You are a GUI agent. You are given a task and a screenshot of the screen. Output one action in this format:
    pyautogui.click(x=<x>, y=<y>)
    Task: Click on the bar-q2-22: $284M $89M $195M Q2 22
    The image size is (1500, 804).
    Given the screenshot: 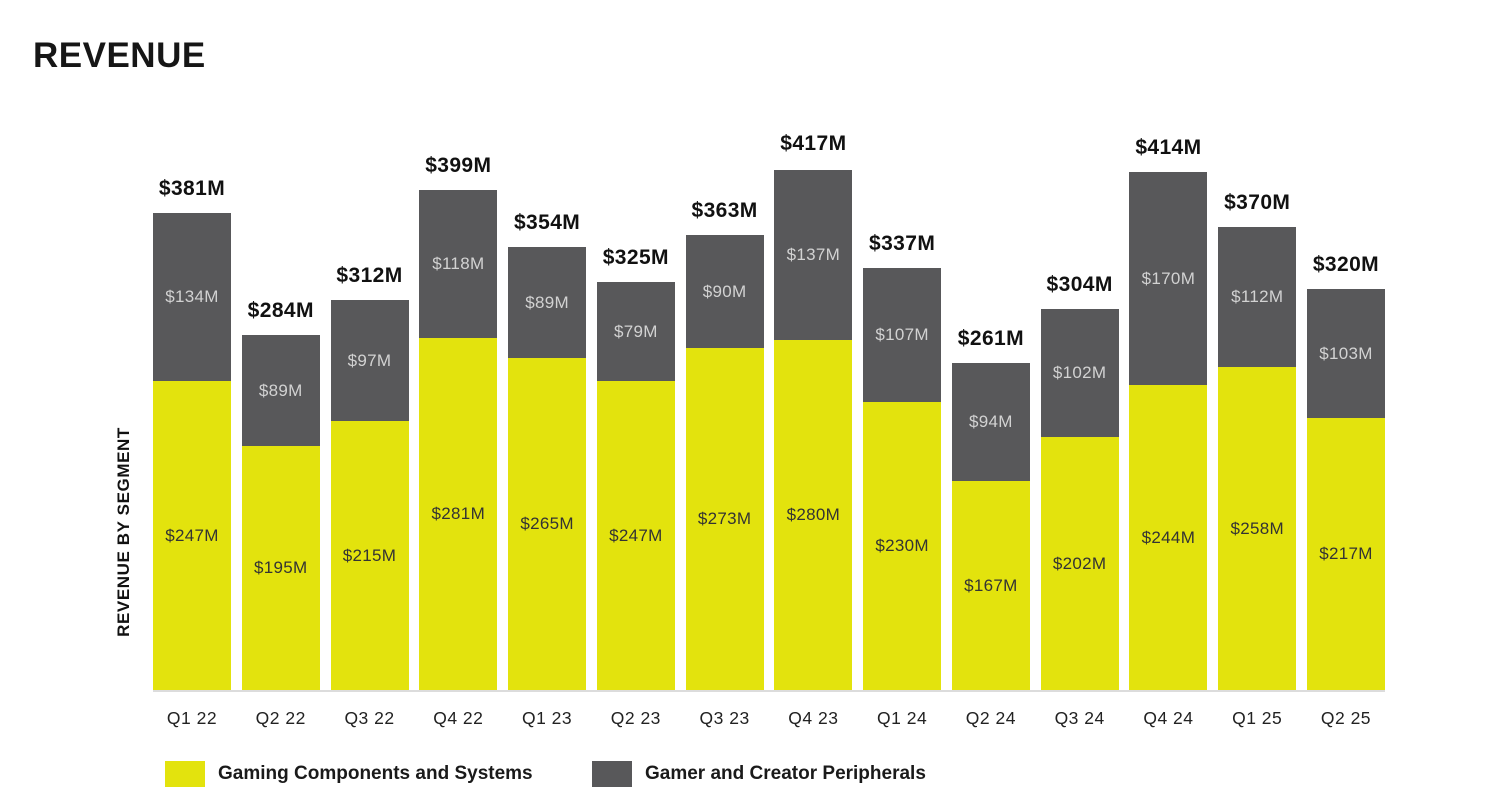 What is the action you would take?
    pyautogui.click(x=280, y=449)
    